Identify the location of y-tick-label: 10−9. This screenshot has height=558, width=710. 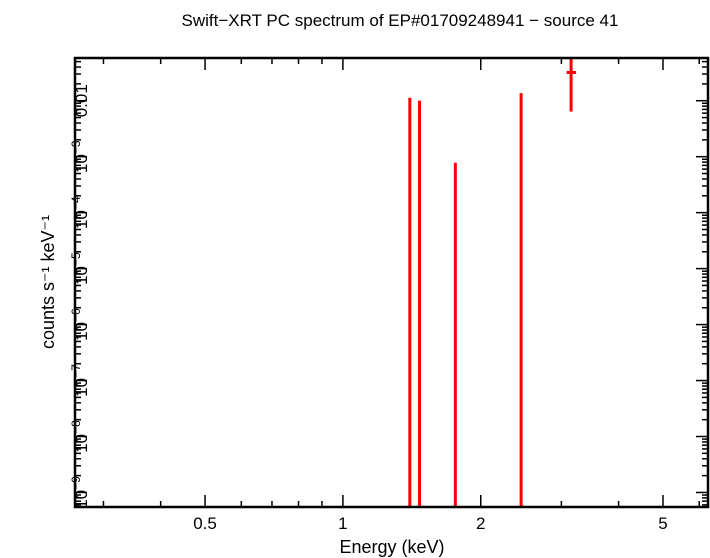
(80, 492).